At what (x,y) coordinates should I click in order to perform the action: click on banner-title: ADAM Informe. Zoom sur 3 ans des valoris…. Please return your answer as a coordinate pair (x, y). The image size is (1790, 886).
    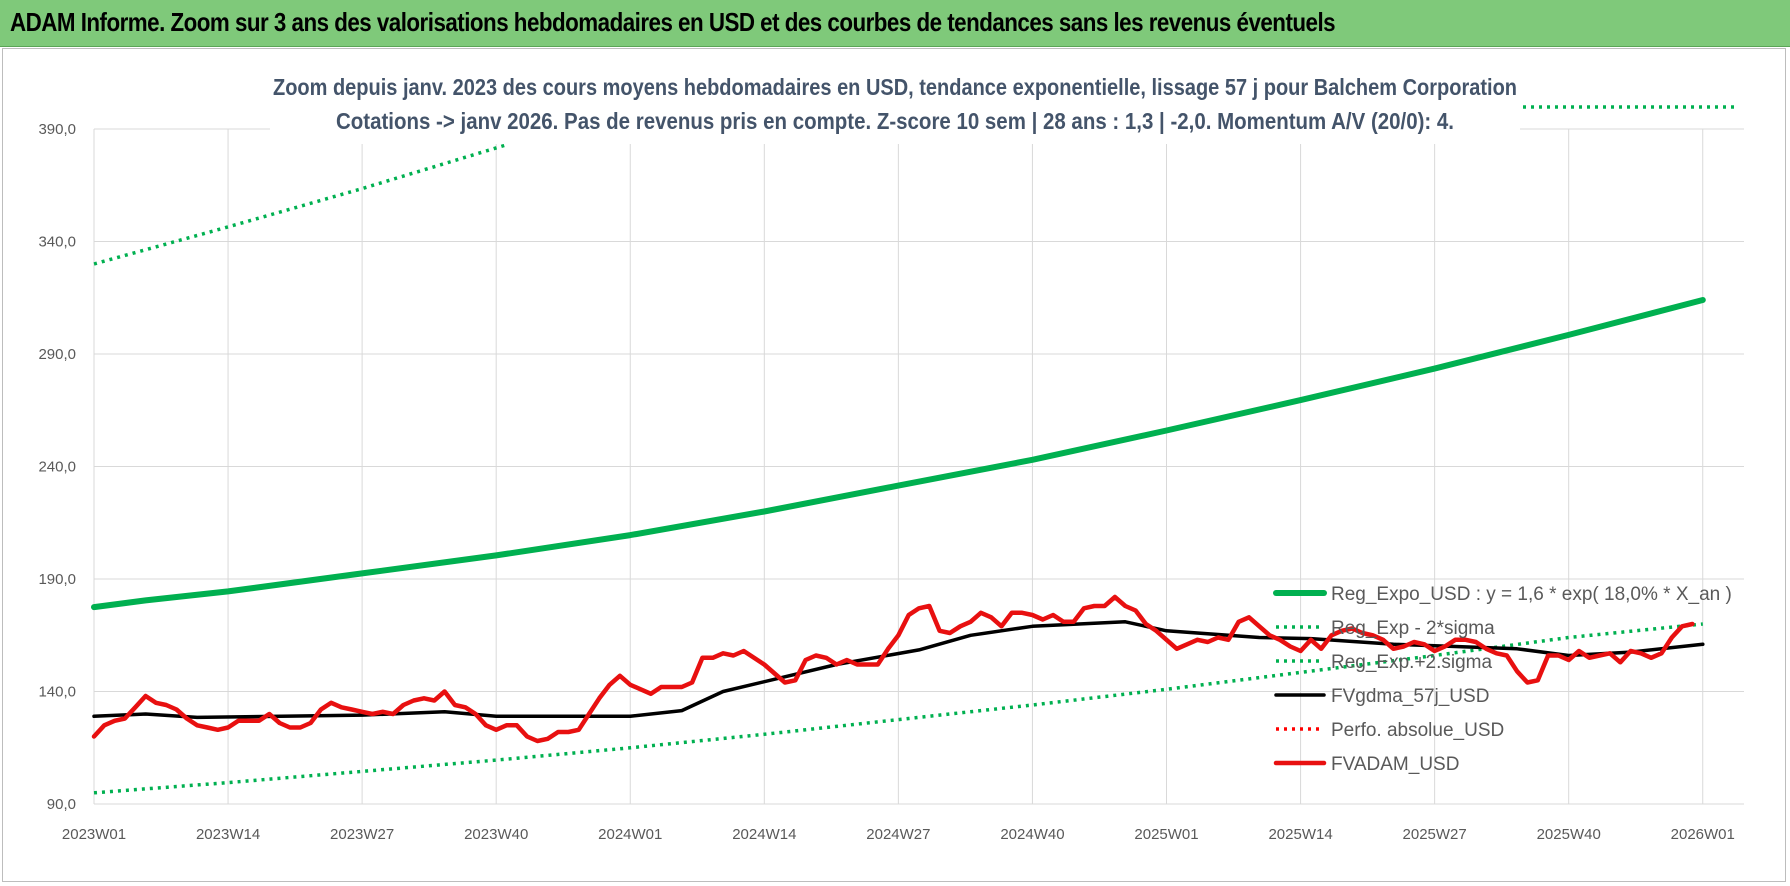
    Looking at the image, I should click on (673, 22).